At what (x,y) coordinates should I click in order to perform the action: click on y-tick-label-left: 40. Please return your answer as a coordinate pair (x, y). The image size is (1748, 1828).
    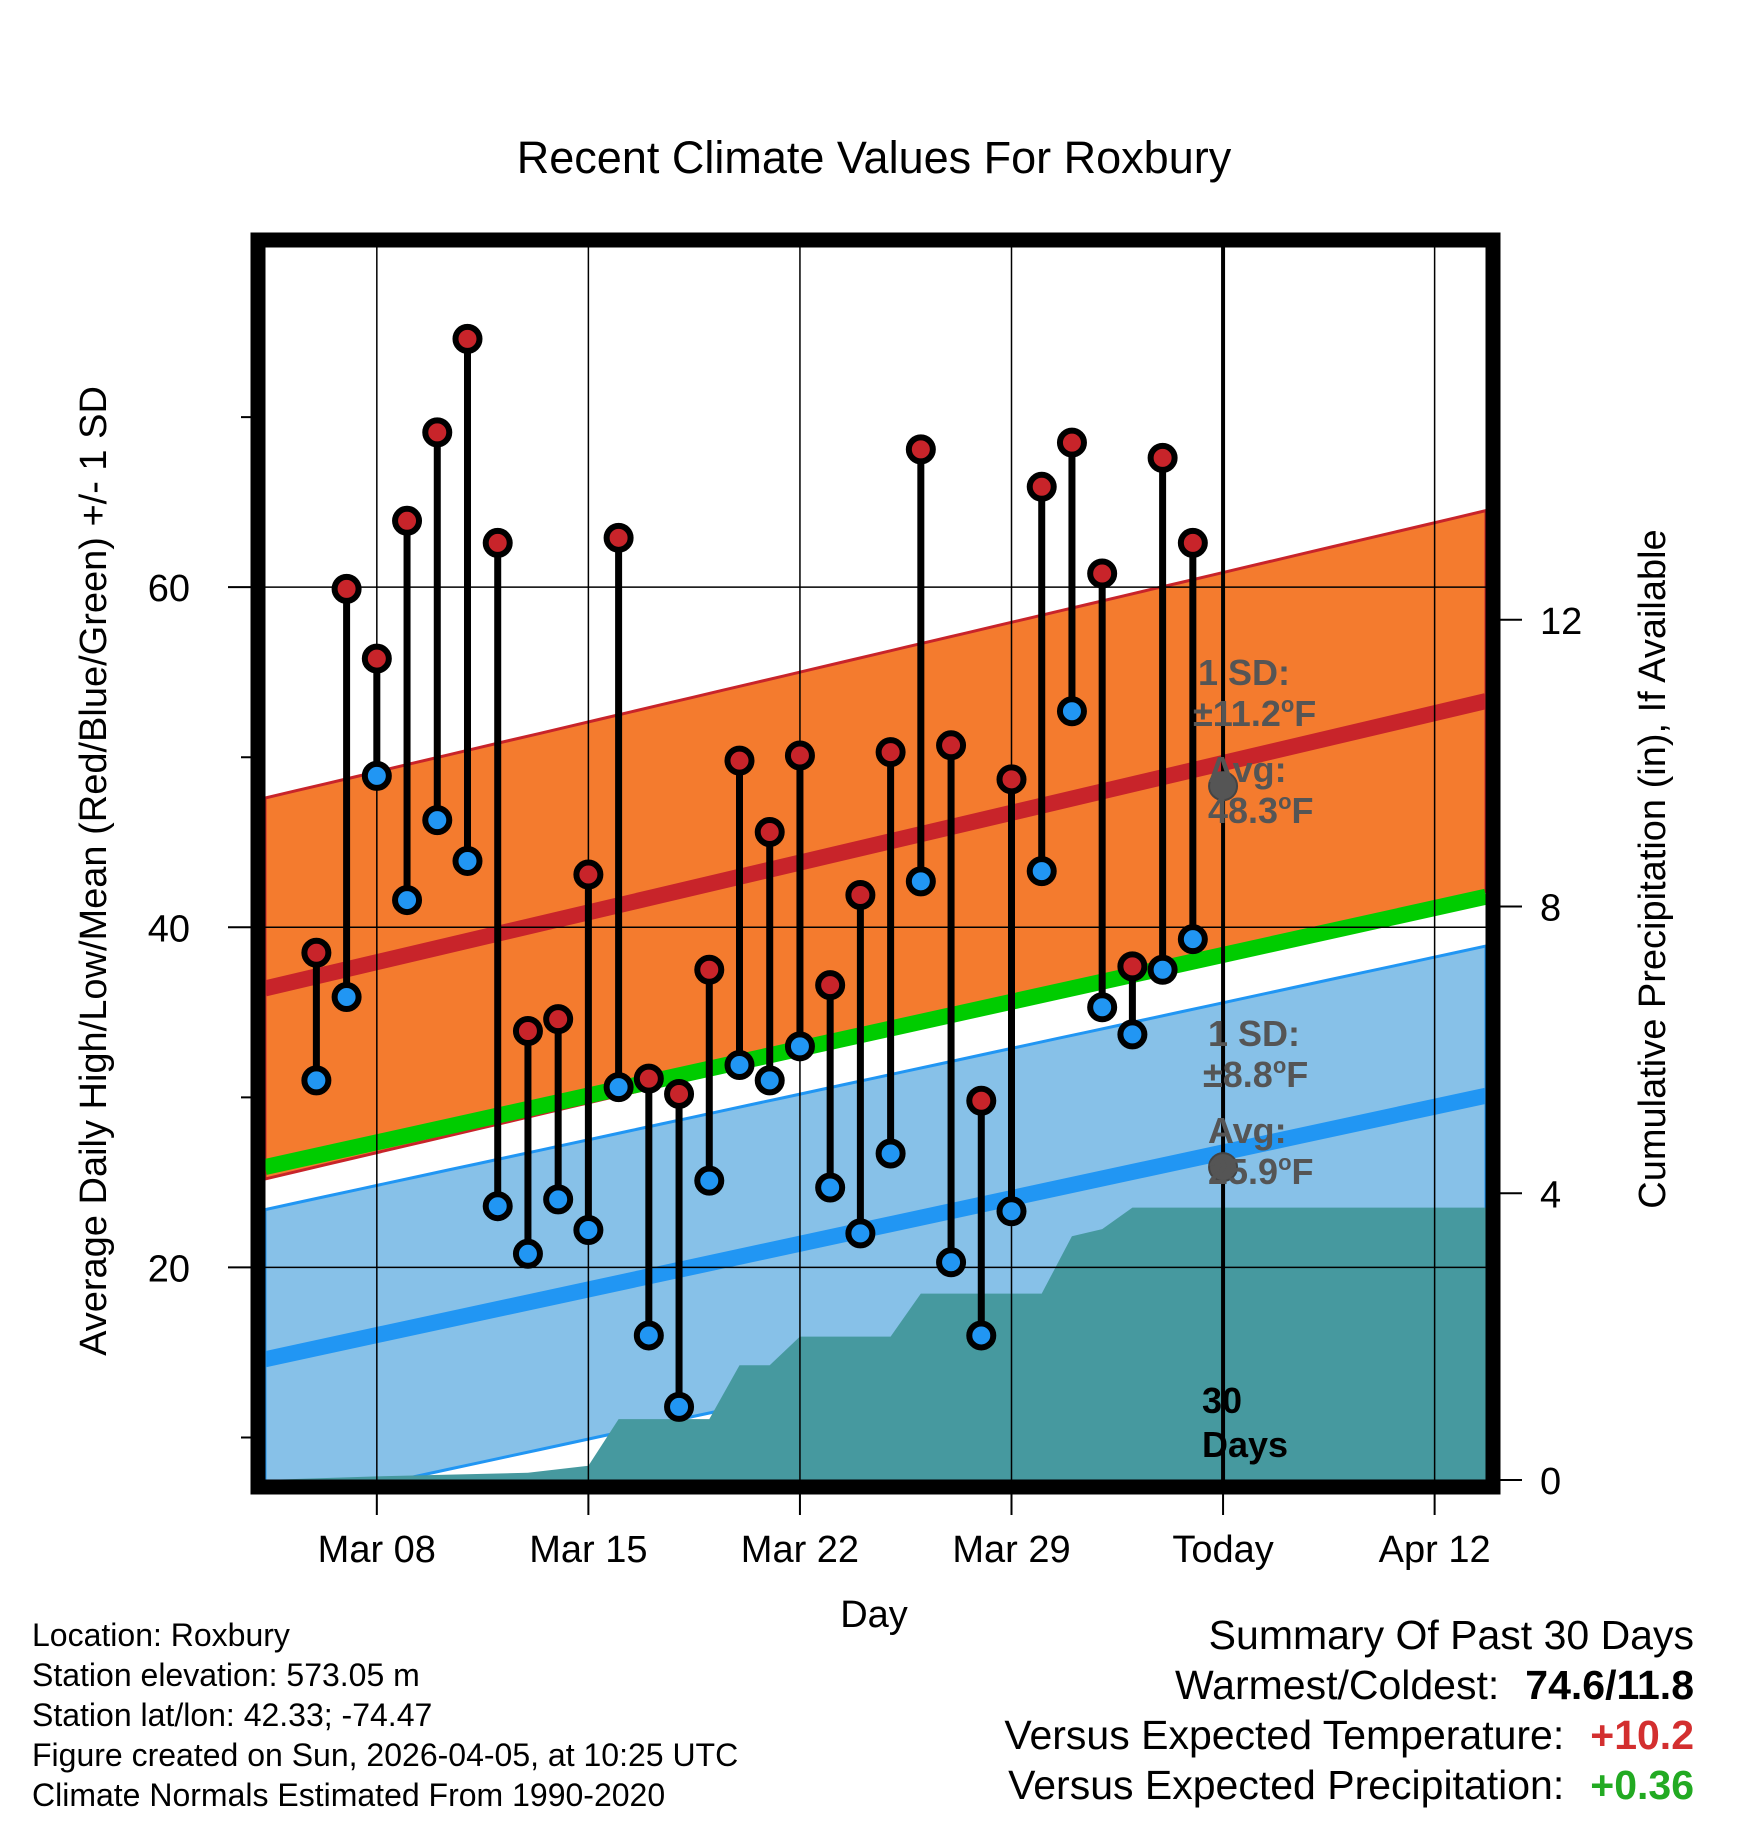
    Looking at the image, I should click on (169, 929).